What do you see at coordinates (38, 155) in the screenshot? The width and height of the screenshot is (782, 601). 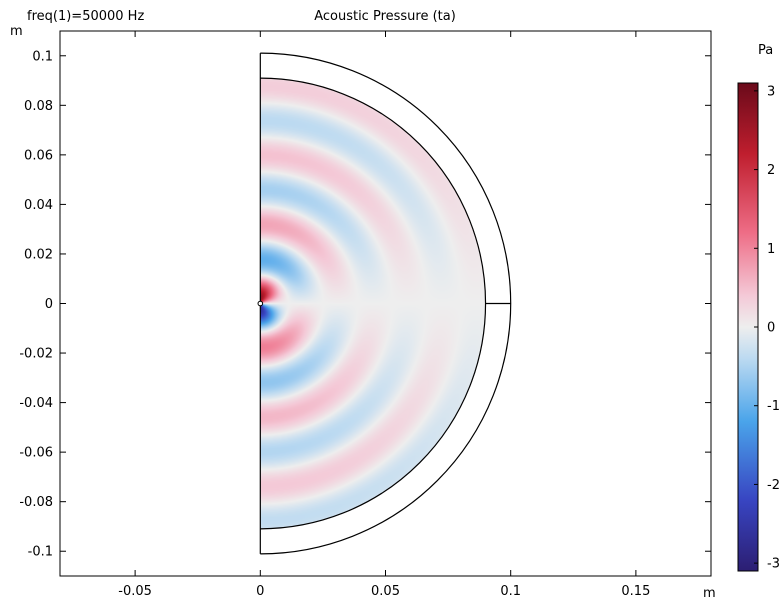 I see `y-tick-label: 0.06` at bounding box center [38, 155].